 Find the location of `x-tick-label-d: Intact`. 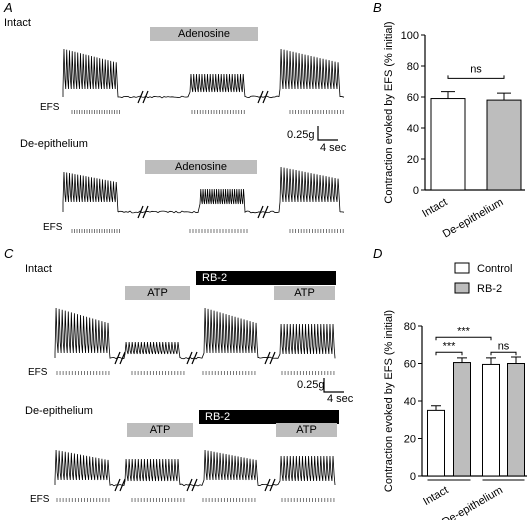

x-tick-label-d: Intact is located at coordinates (435, 496).